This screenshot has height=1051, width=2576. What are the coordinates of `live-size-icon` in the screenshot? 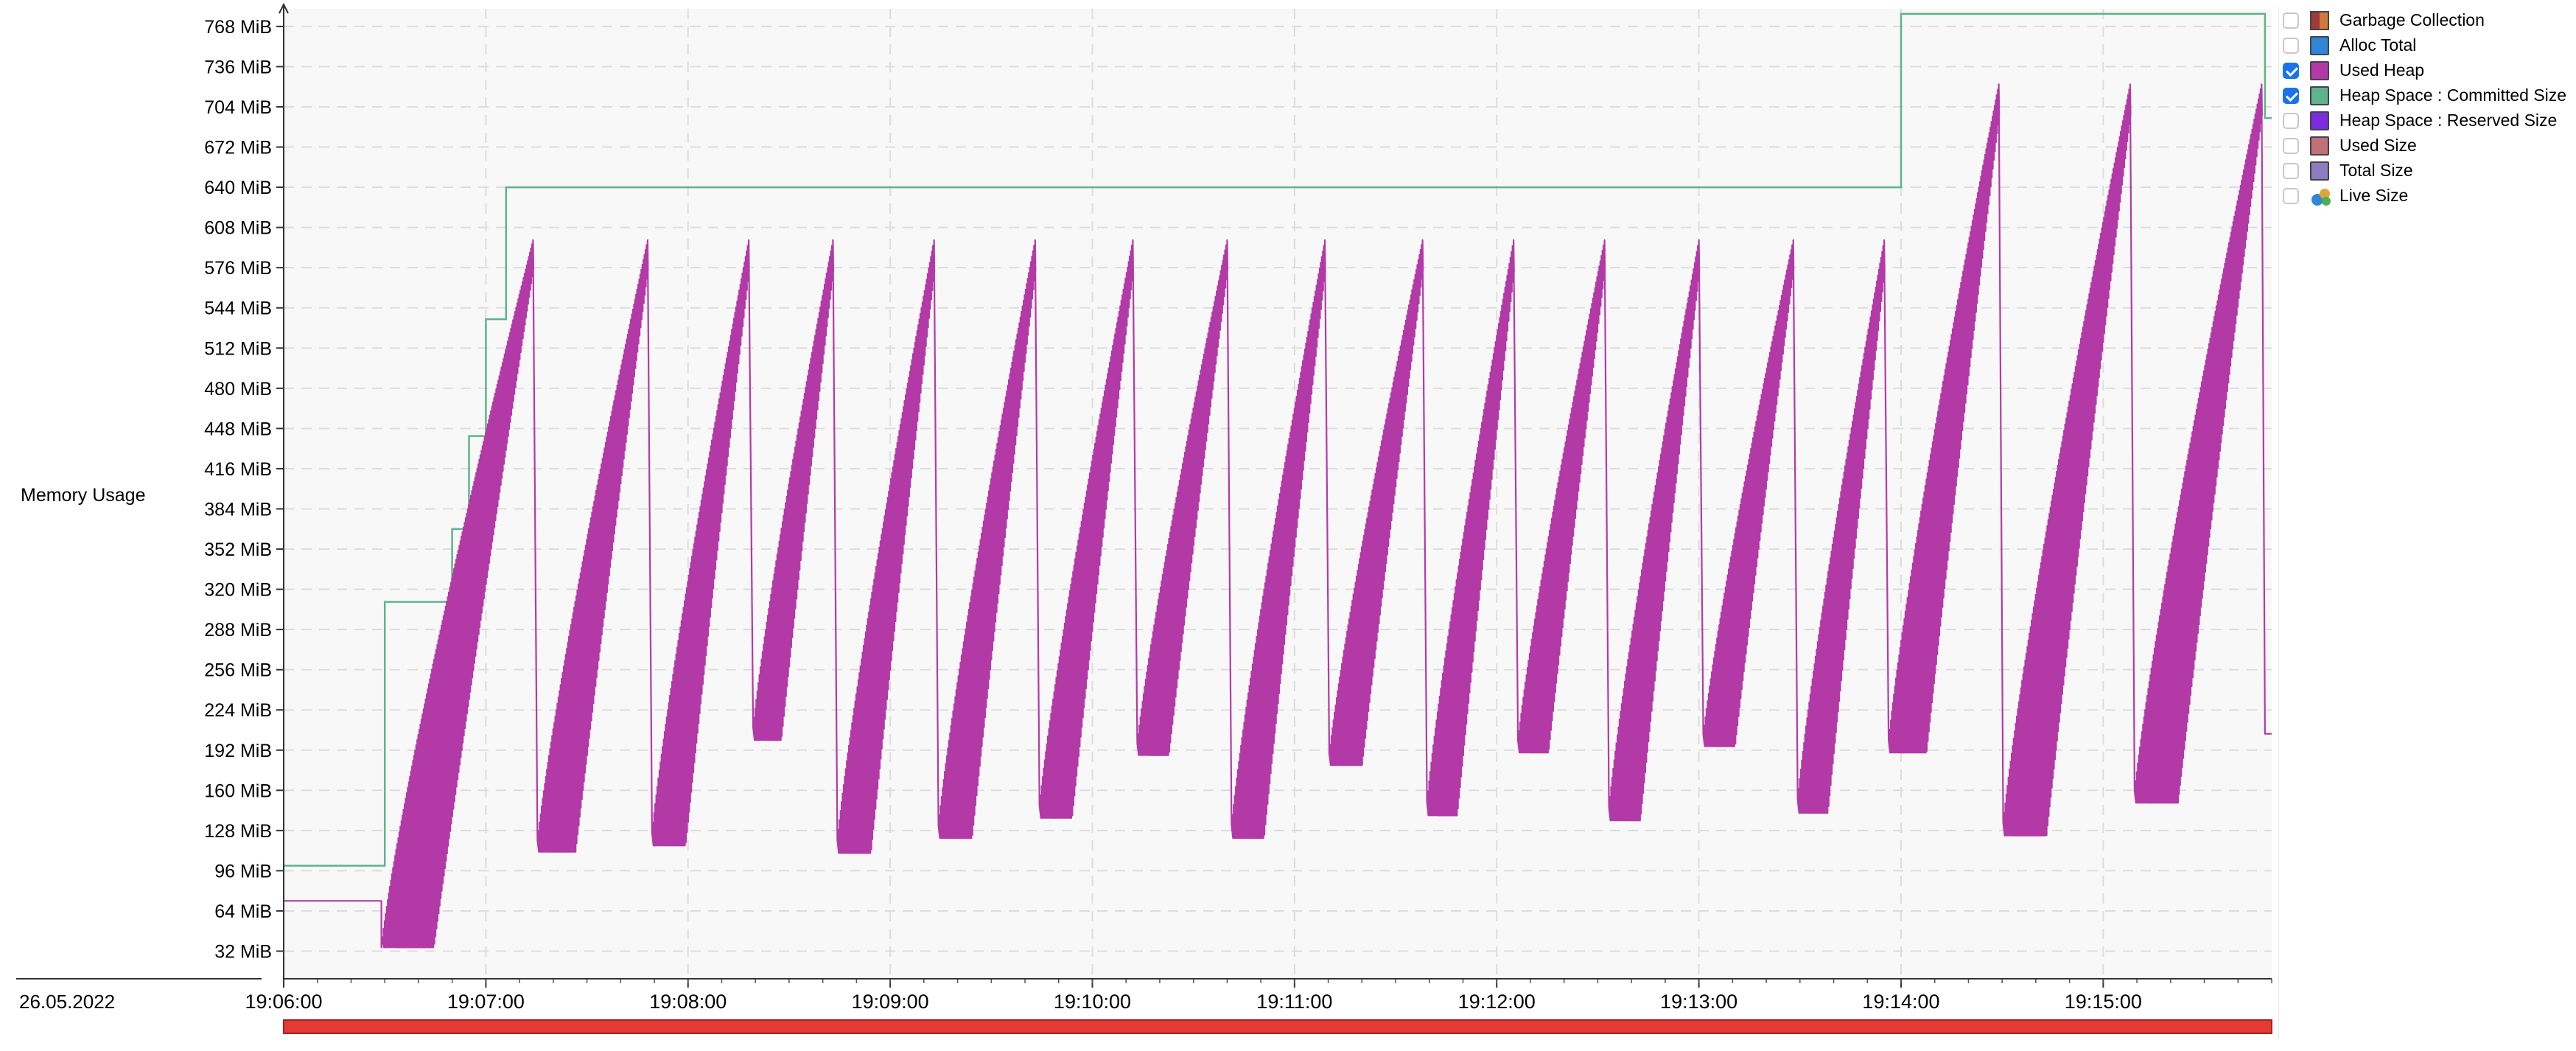 It's located at (2321, 197).